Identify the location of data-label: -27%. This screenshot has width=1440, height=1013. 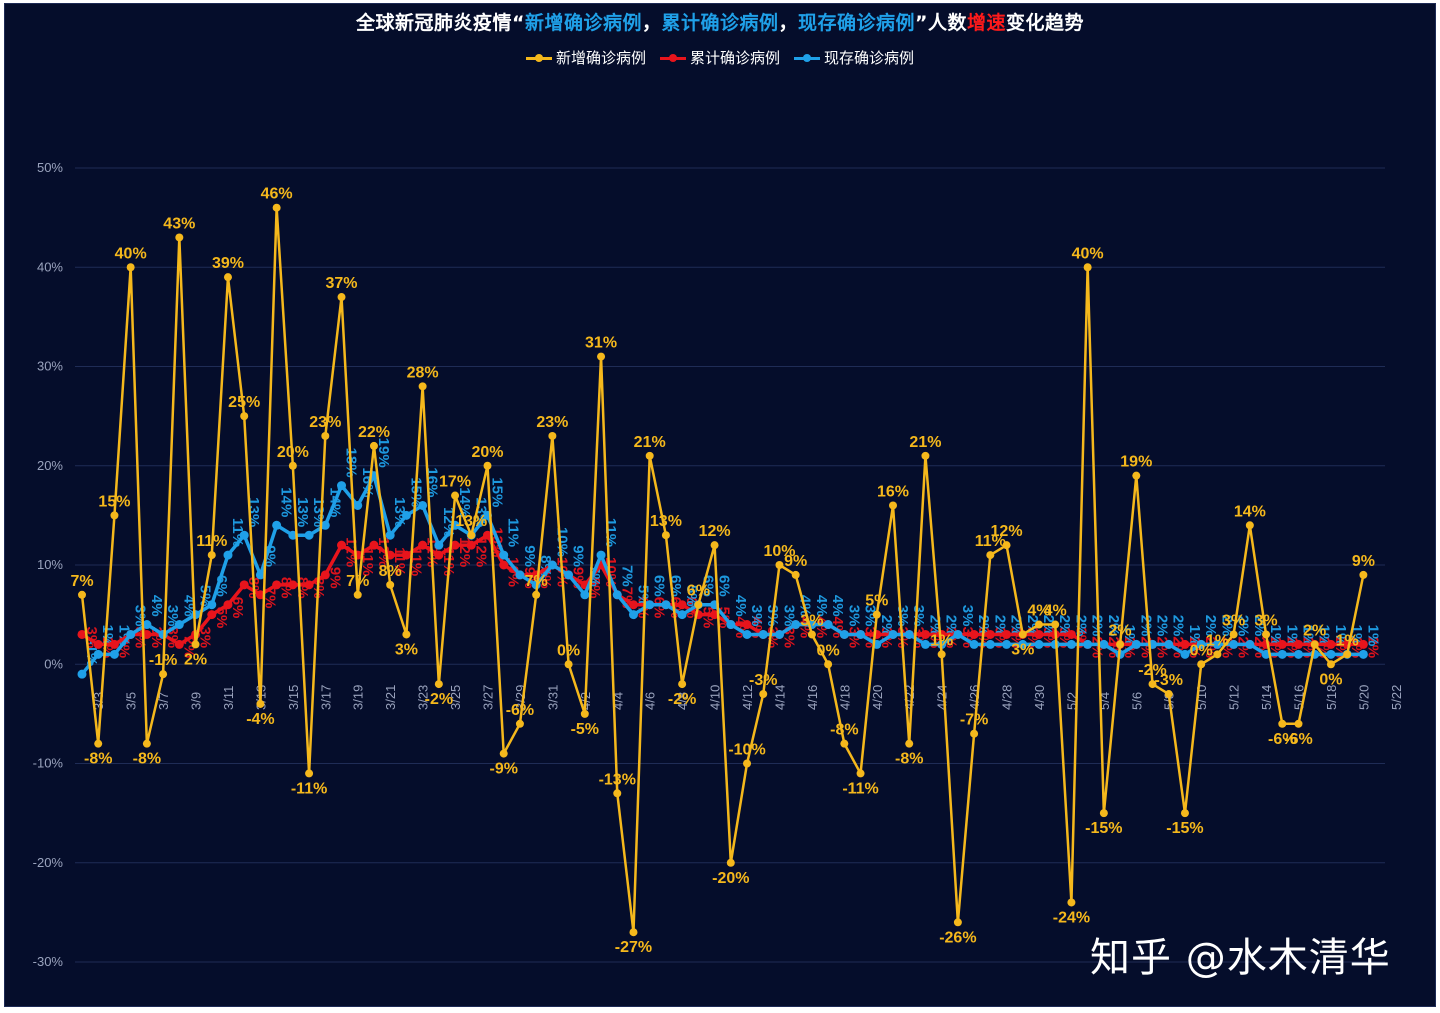
(633, 947).